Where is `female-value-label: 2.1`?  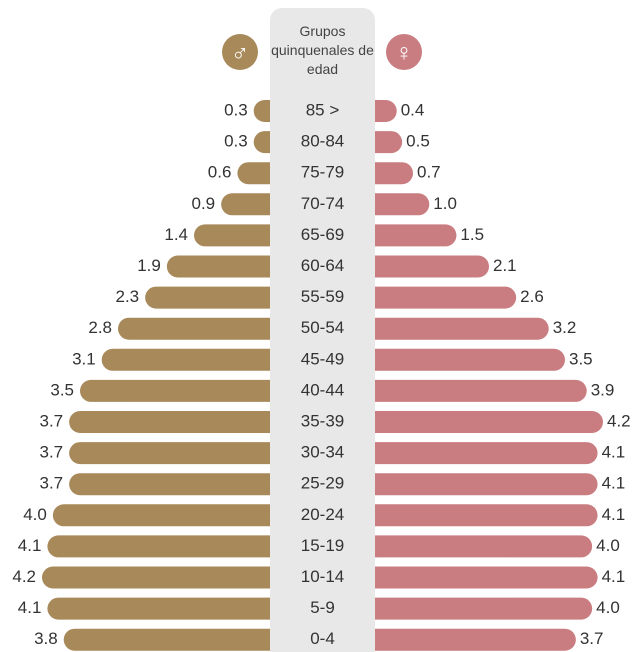
female-value-label: 2.1 is located at coordinates (505, 265).